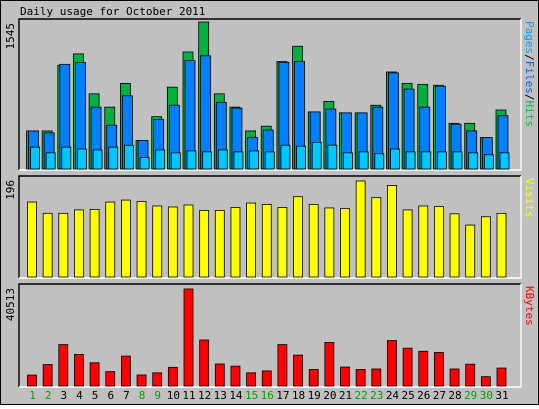 The height and width of the screenshot is (409, 539). Describe the element at coordinates (329, 395) in the screenshot. I see `x-tick-label: 20` at that location.